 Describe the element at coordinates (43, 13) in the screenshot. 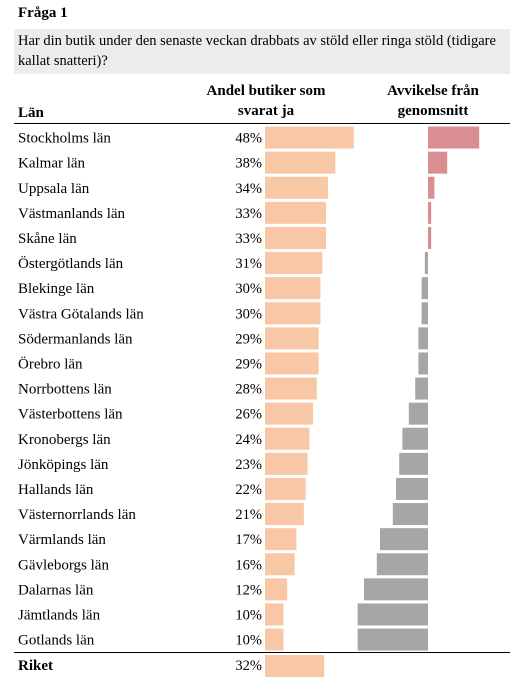

I see `question-title: Fråga 1` at that location.